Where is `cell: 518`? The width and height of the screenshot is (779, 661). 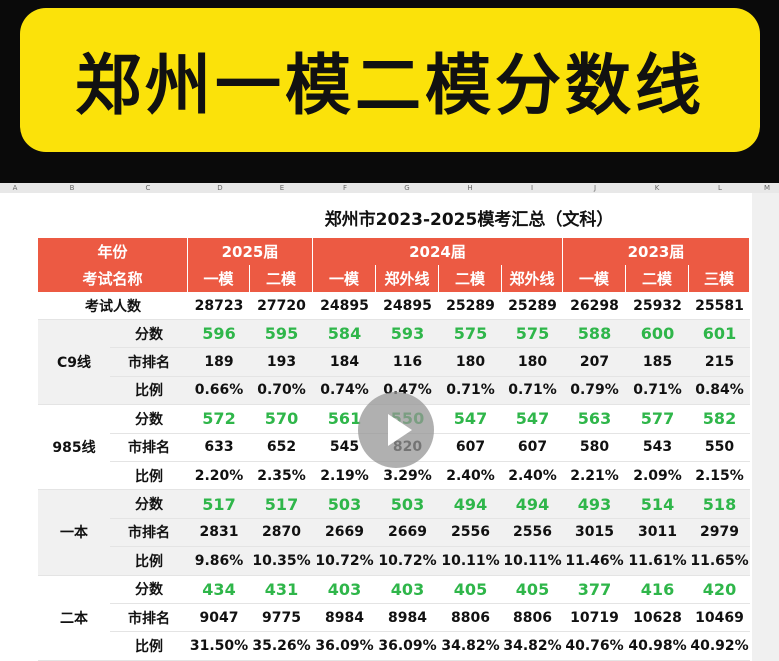 cell: 518 is located at coordinates (719, 504).